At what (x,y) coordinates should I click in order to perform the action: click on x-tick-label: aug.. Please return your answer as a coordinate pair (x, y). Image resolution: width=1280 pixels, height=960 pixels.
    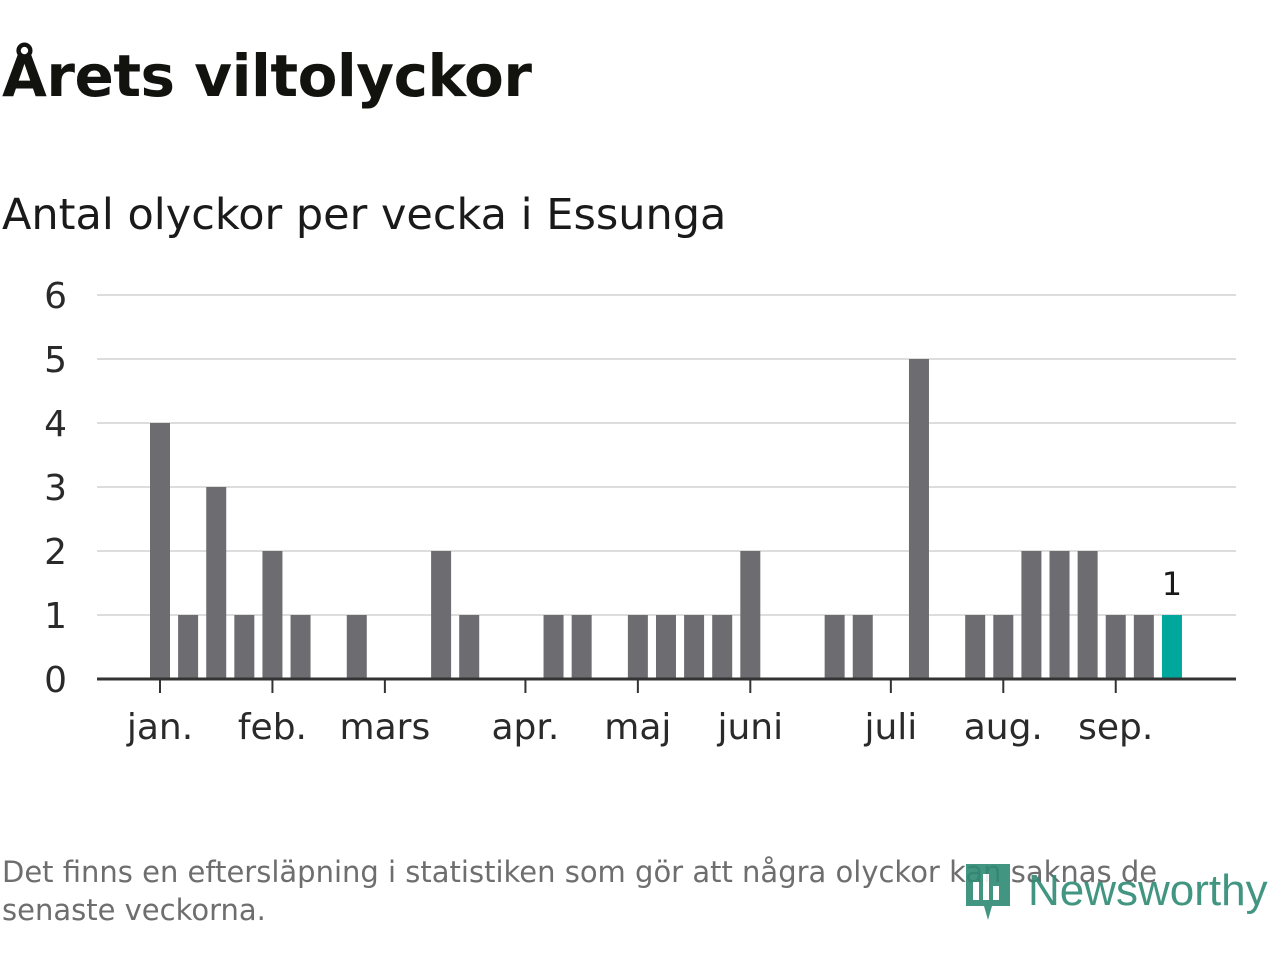
    Looking at the image, I should click on (1003, 727).